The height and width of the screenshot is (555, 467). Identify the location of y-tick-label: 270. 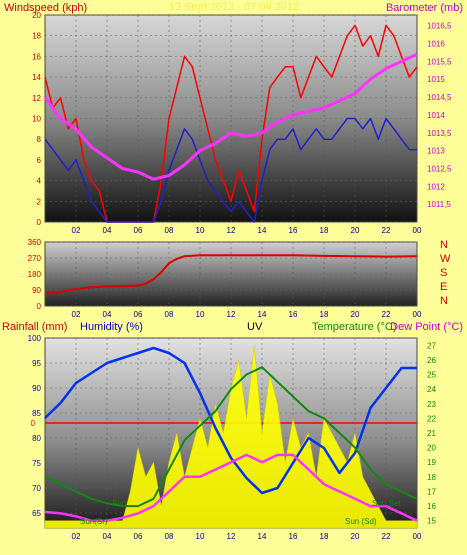
(35, 258).